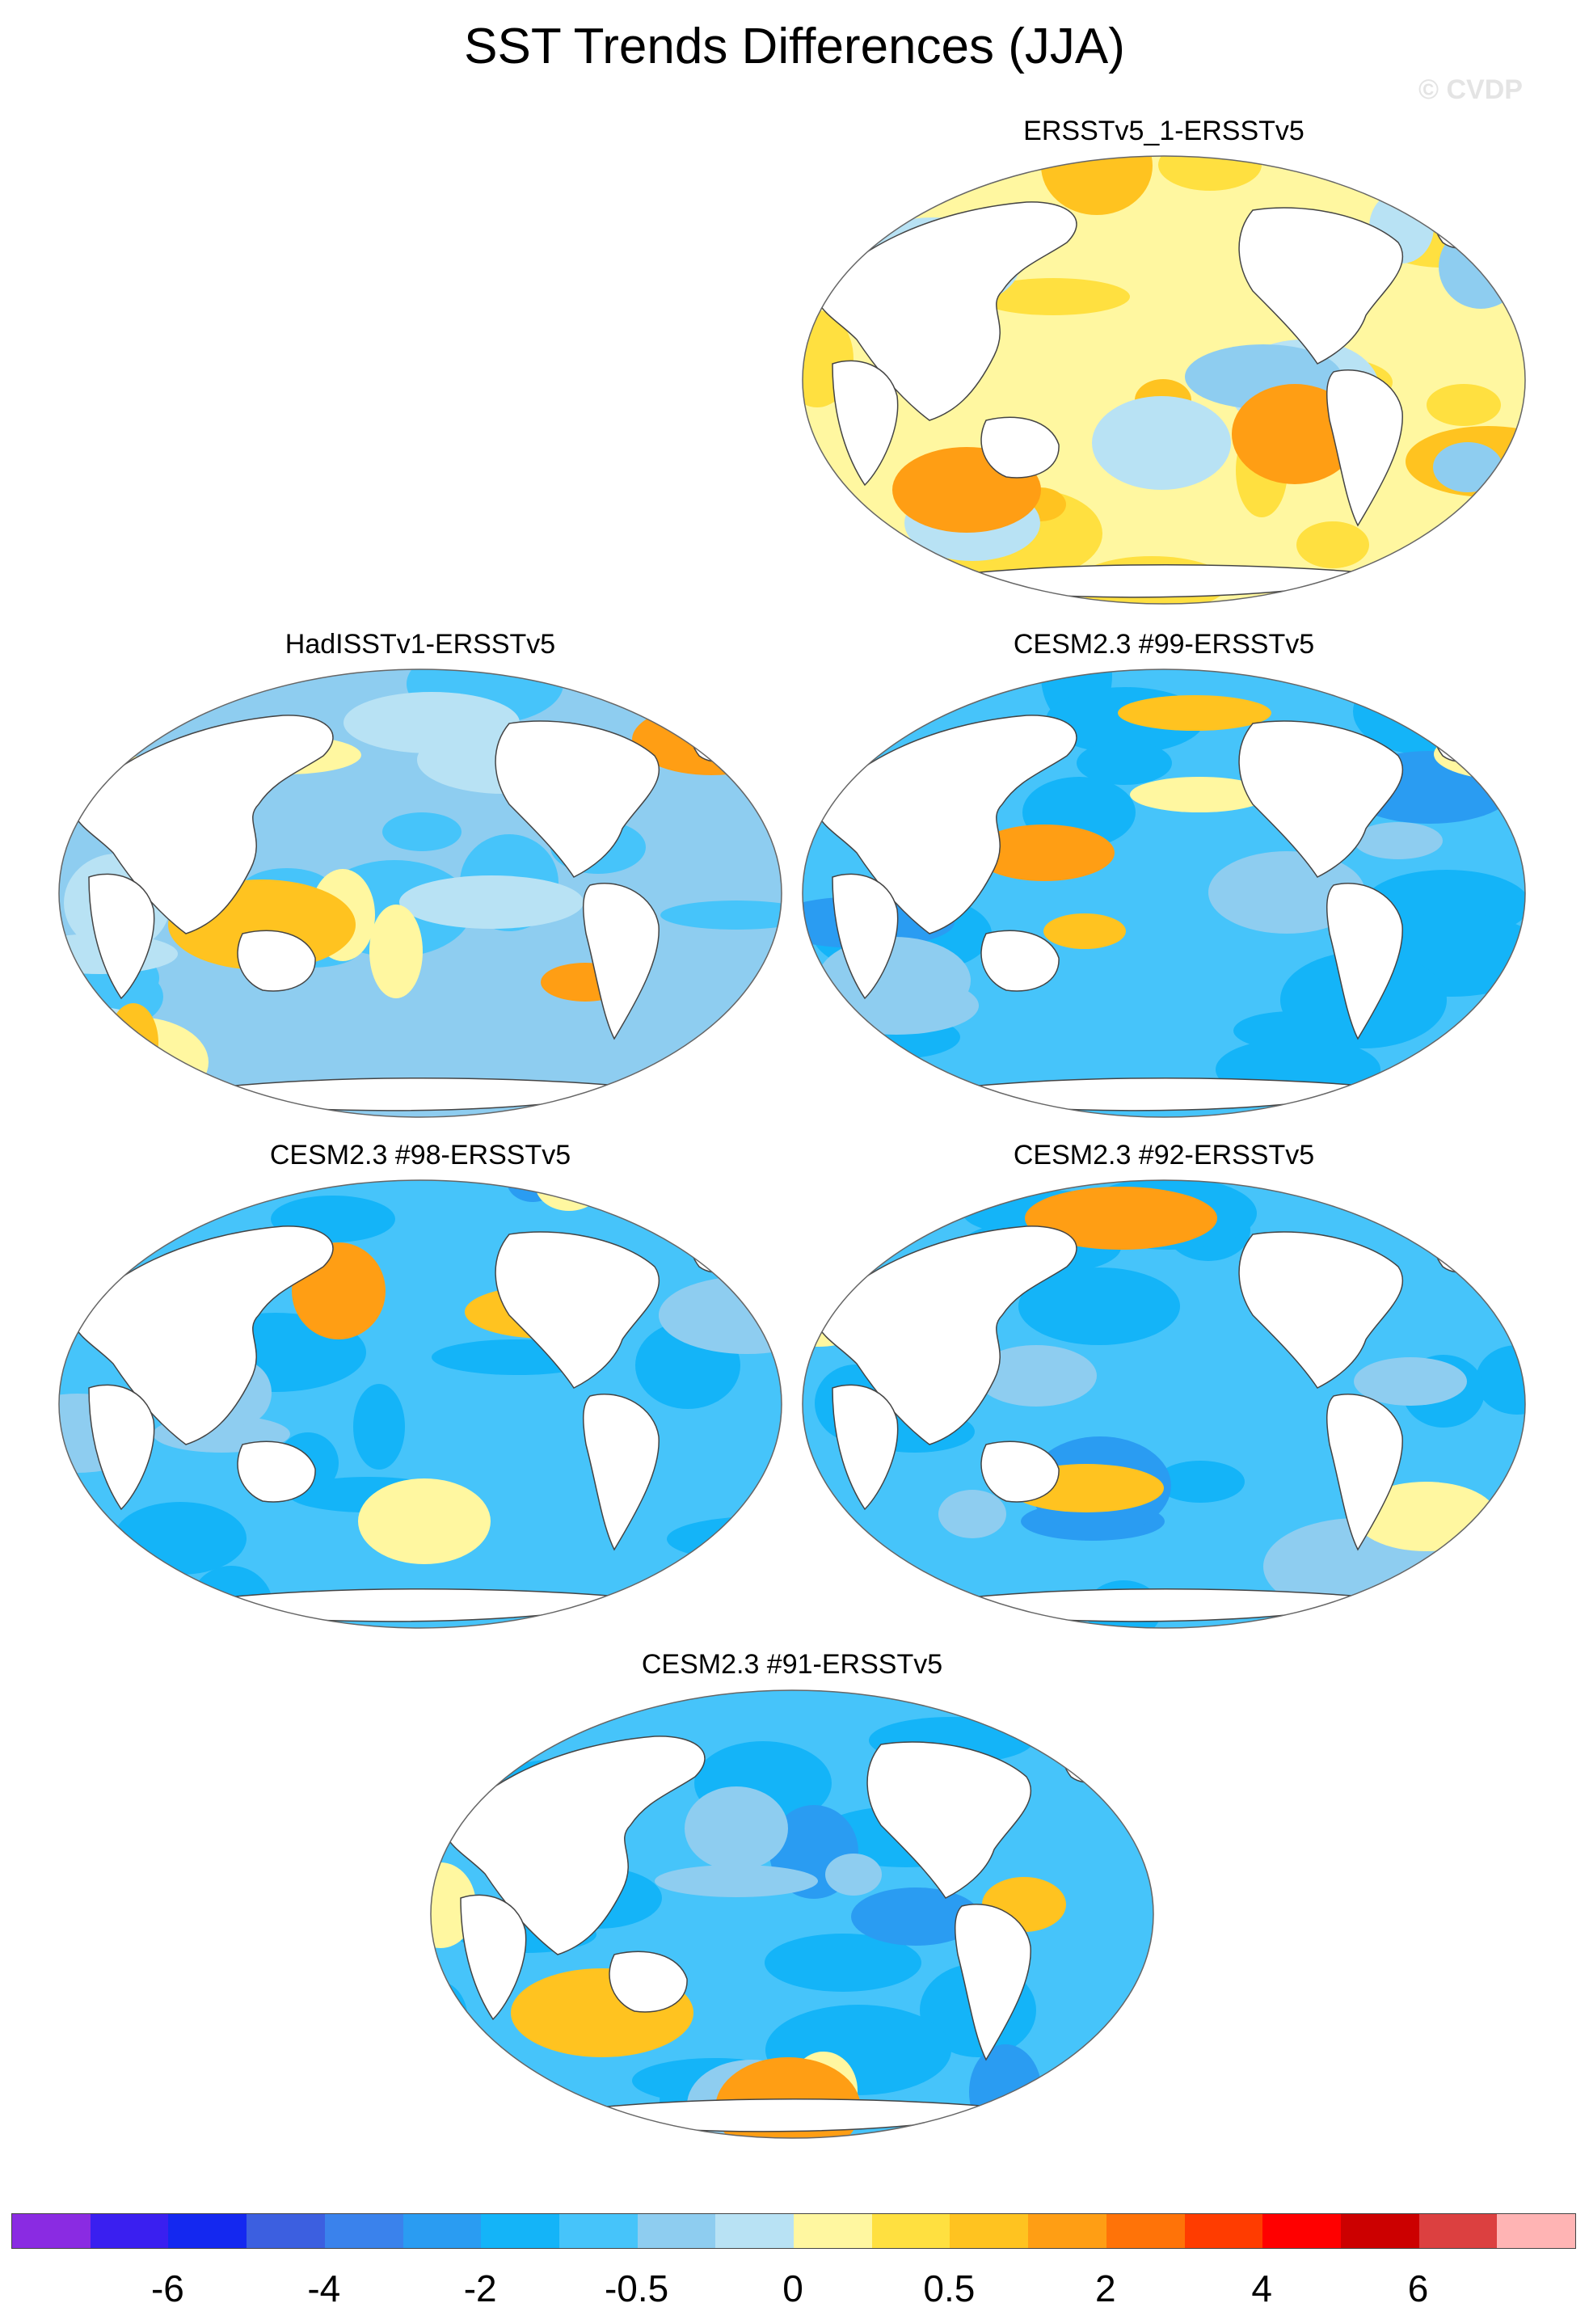 The image size is (1589, 2324). Describe the element at coordinates (1163, 131) in the screenshot. I see `panel-label-ersstv5-1: ERSSTv5_1-ERSSTv5` at that location.